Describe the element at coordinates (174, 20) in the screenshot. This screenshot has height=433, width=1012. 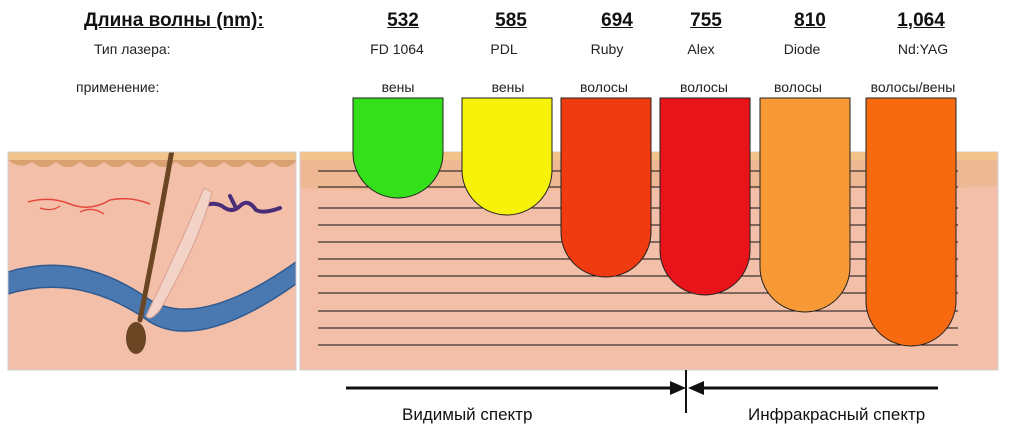
I see `wavelength-header: Длина волны (nm):` at that location.